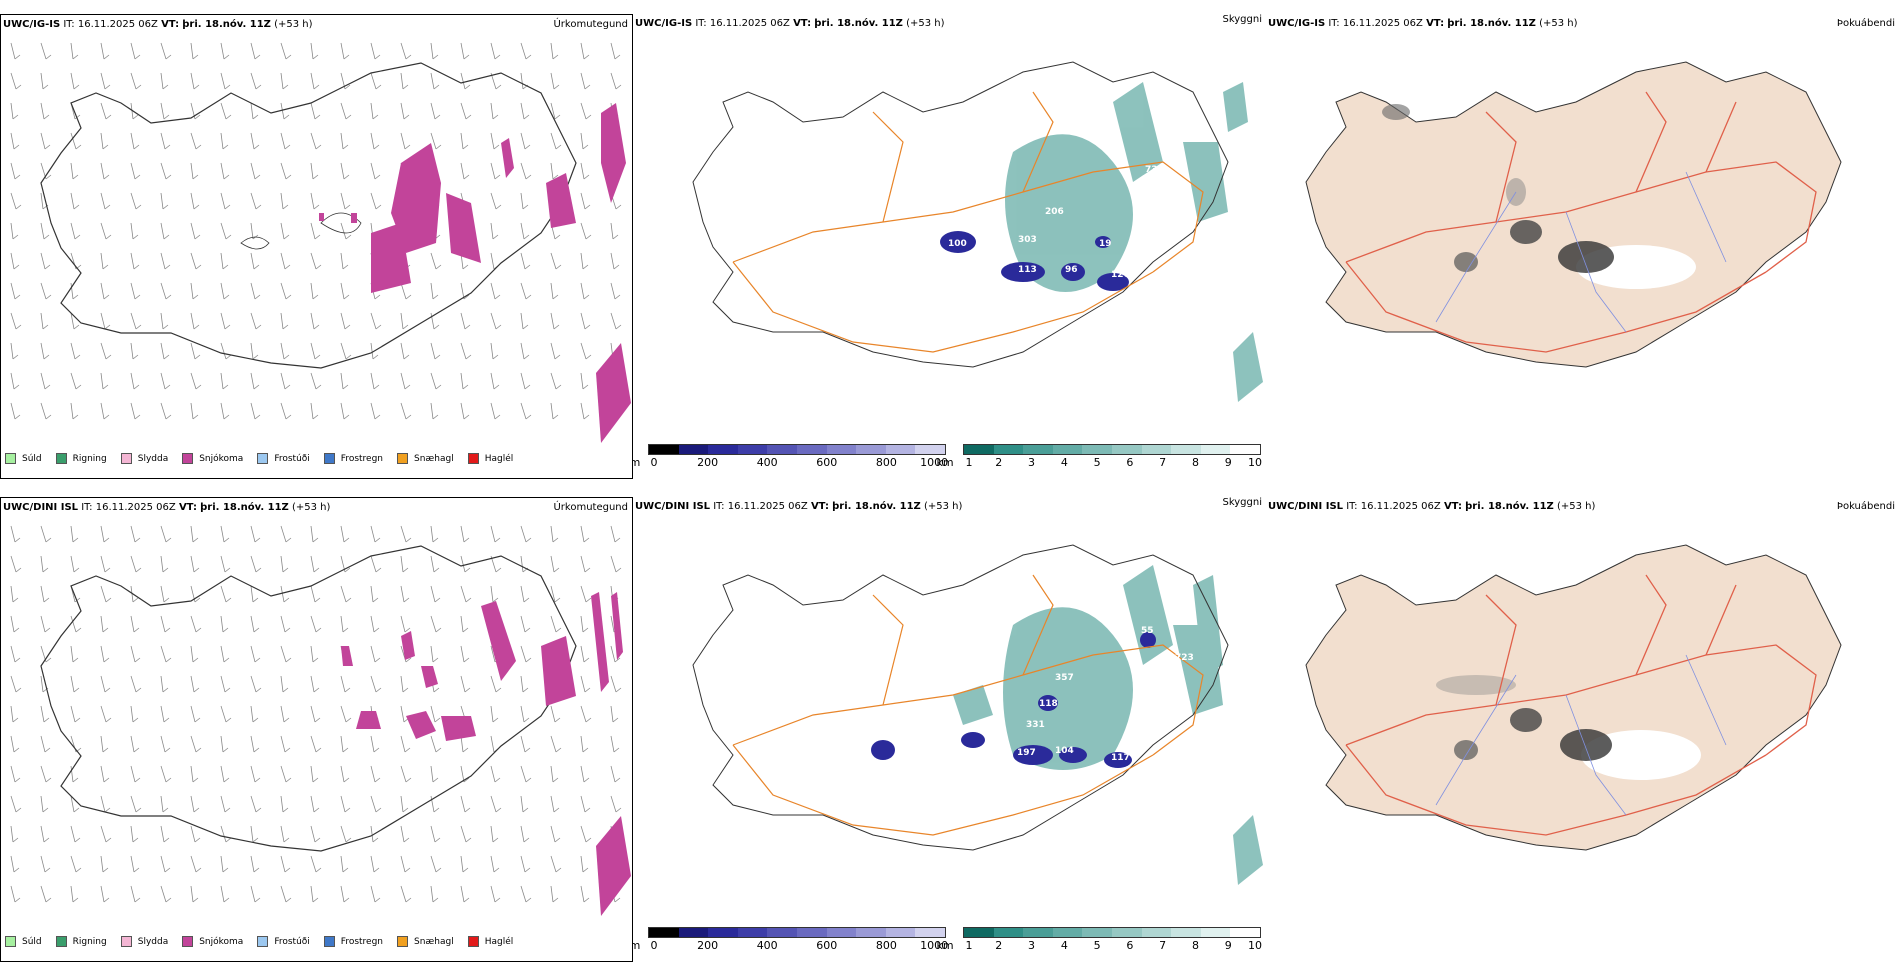  I want to click on ceiling-fields, so click(1013, 700).